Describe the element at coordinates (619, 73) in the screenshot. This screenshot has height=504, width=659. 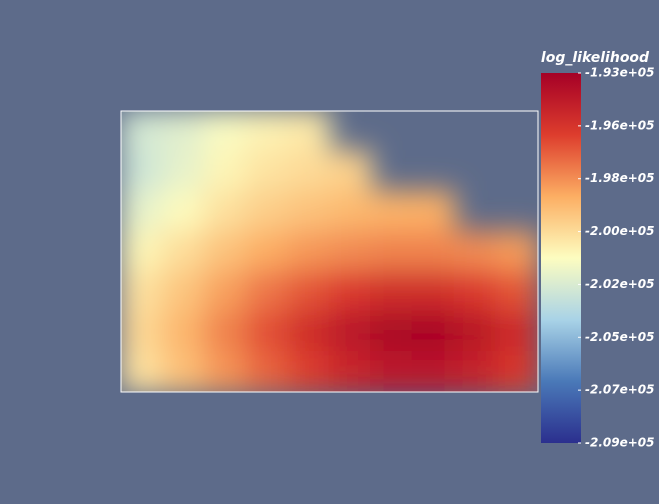
I see `colorbar-tick-label: -1.93e+05` at that location.